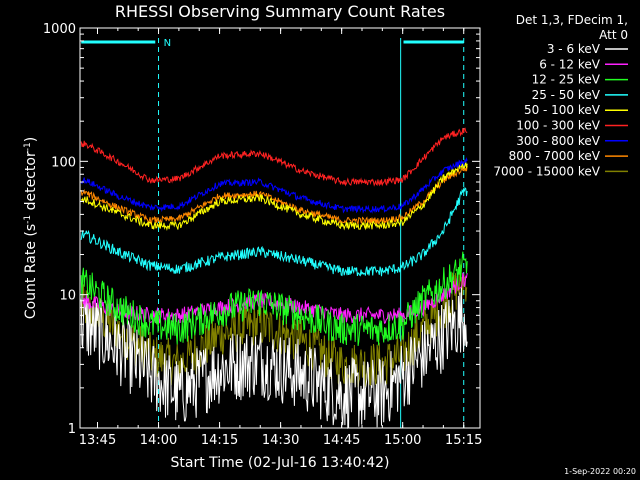  I want to click on flag-label: N, so click(167, 43).